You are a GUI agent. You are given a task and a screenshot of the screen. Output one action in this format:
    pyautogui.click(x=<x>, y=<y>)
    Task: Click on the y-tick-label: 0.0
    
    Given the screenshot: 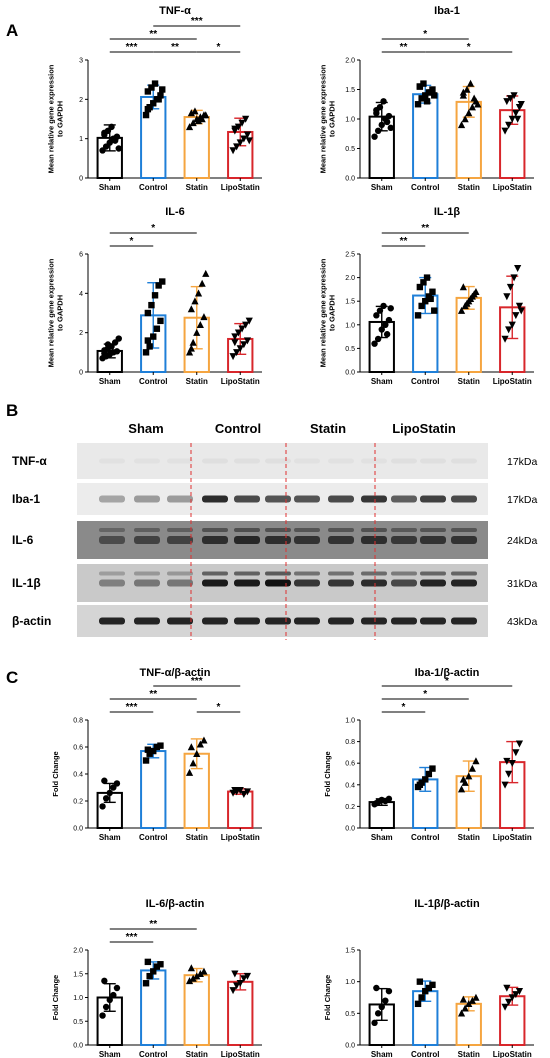 What is the action you would take?
    pyautogui.click(x=350, y=1046)
    